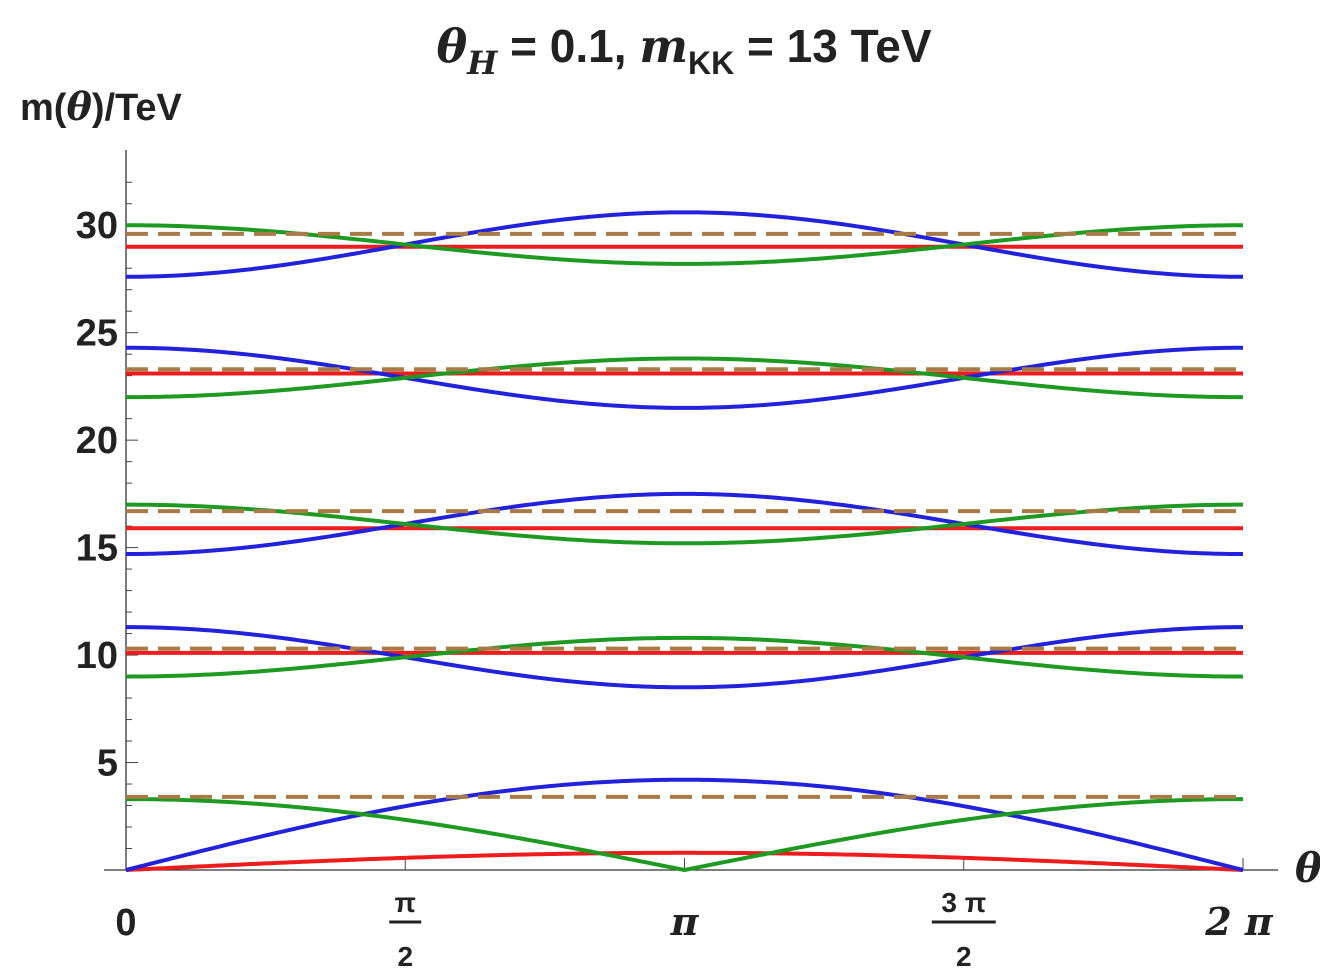  What do you see at coordinates (568, 46) in the screenshot?
I see `title-theta-value: = 0.1,` at bounding box center [568, 46].